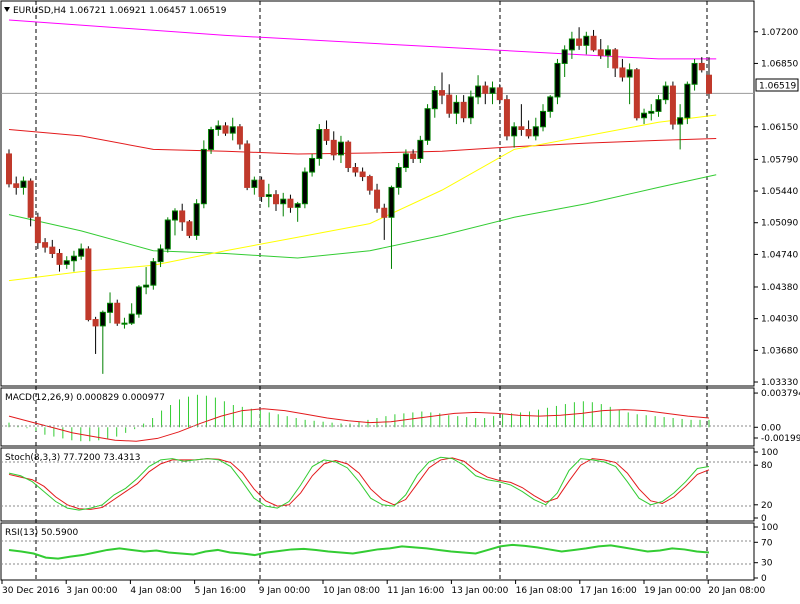  What do you see at coordinates (767, 506) in the screenshot?
I see `indicator-tick-label: 20` at bounding box center [767, 506].